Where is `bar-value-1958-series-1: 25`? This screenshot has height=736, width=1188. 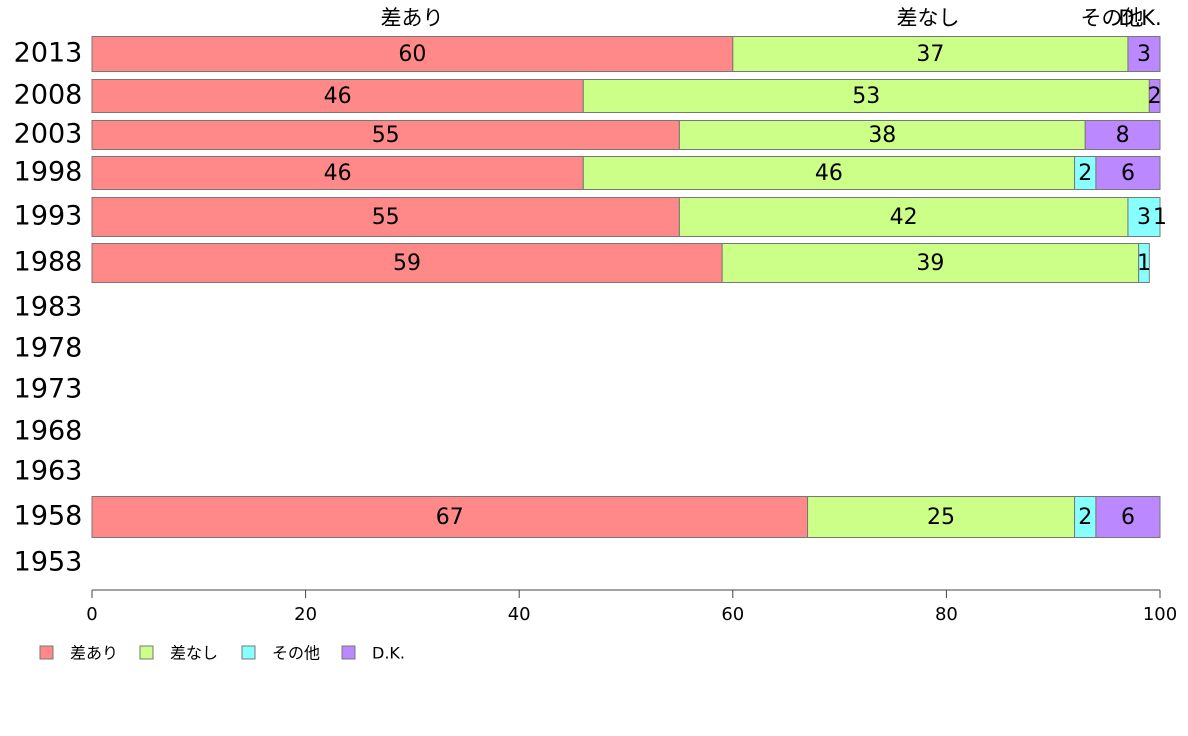 bar-value-1958-series-1: 25 is located at coordinates (941, 517).